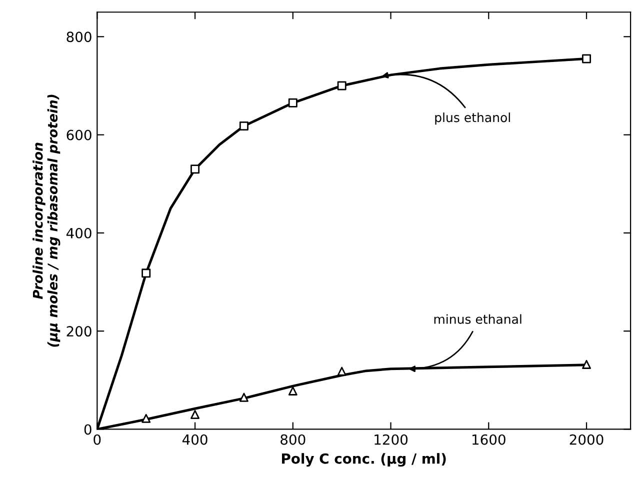 The image size is (635, 485). Describe the element at coordinates (195, 439) in the screenshot. I see `x-tick-label: 400` at that location.